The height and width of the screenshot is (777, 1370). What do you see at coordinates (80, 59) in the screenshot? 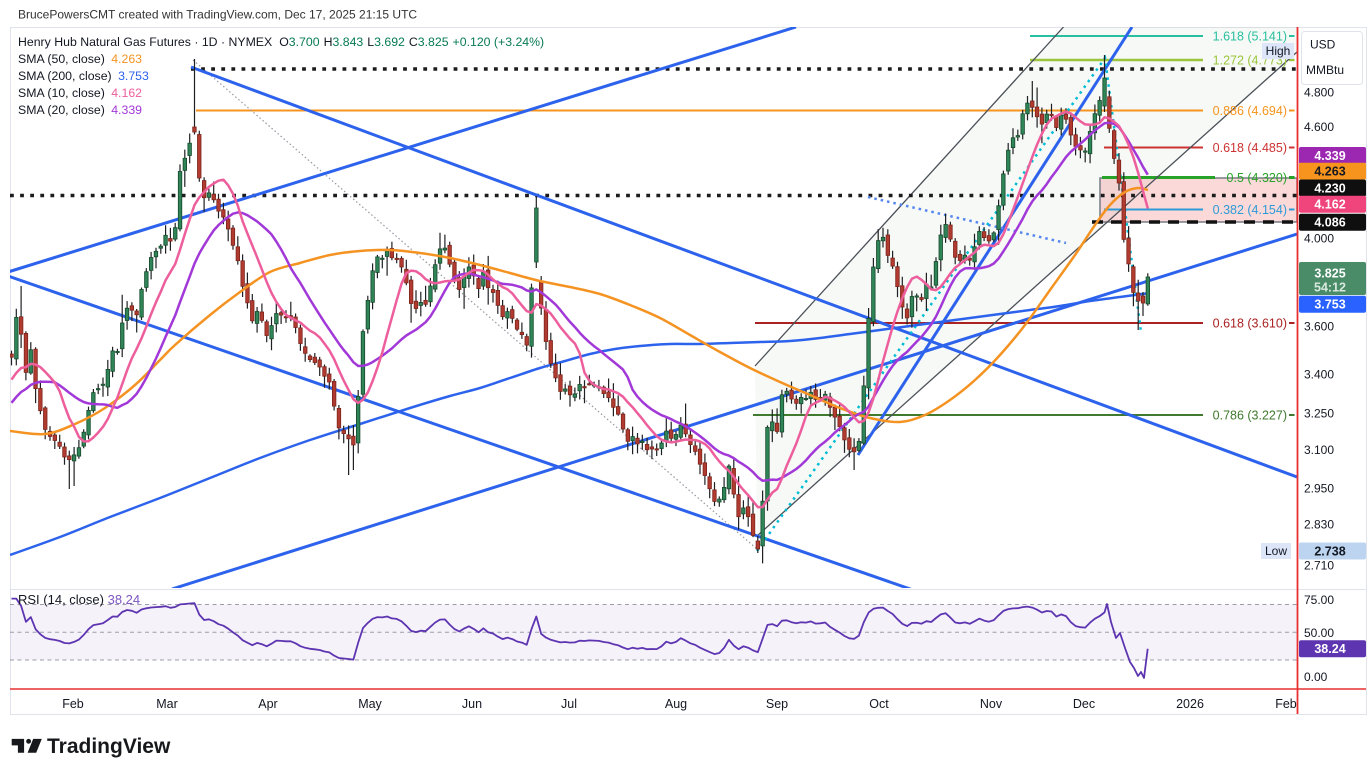
I see `svg-text: SMA (50, close) 4.263` at bounding box center [80, 59].